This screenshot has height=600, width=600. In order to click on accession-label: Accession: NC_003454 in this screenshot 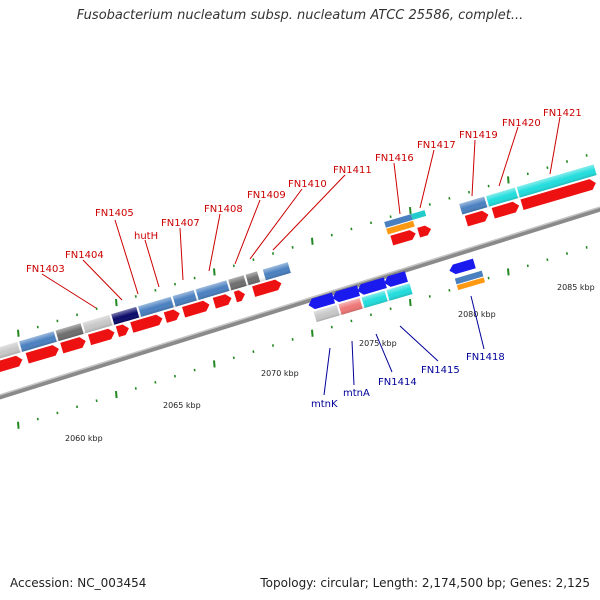, I will do `click(78, 583)`.